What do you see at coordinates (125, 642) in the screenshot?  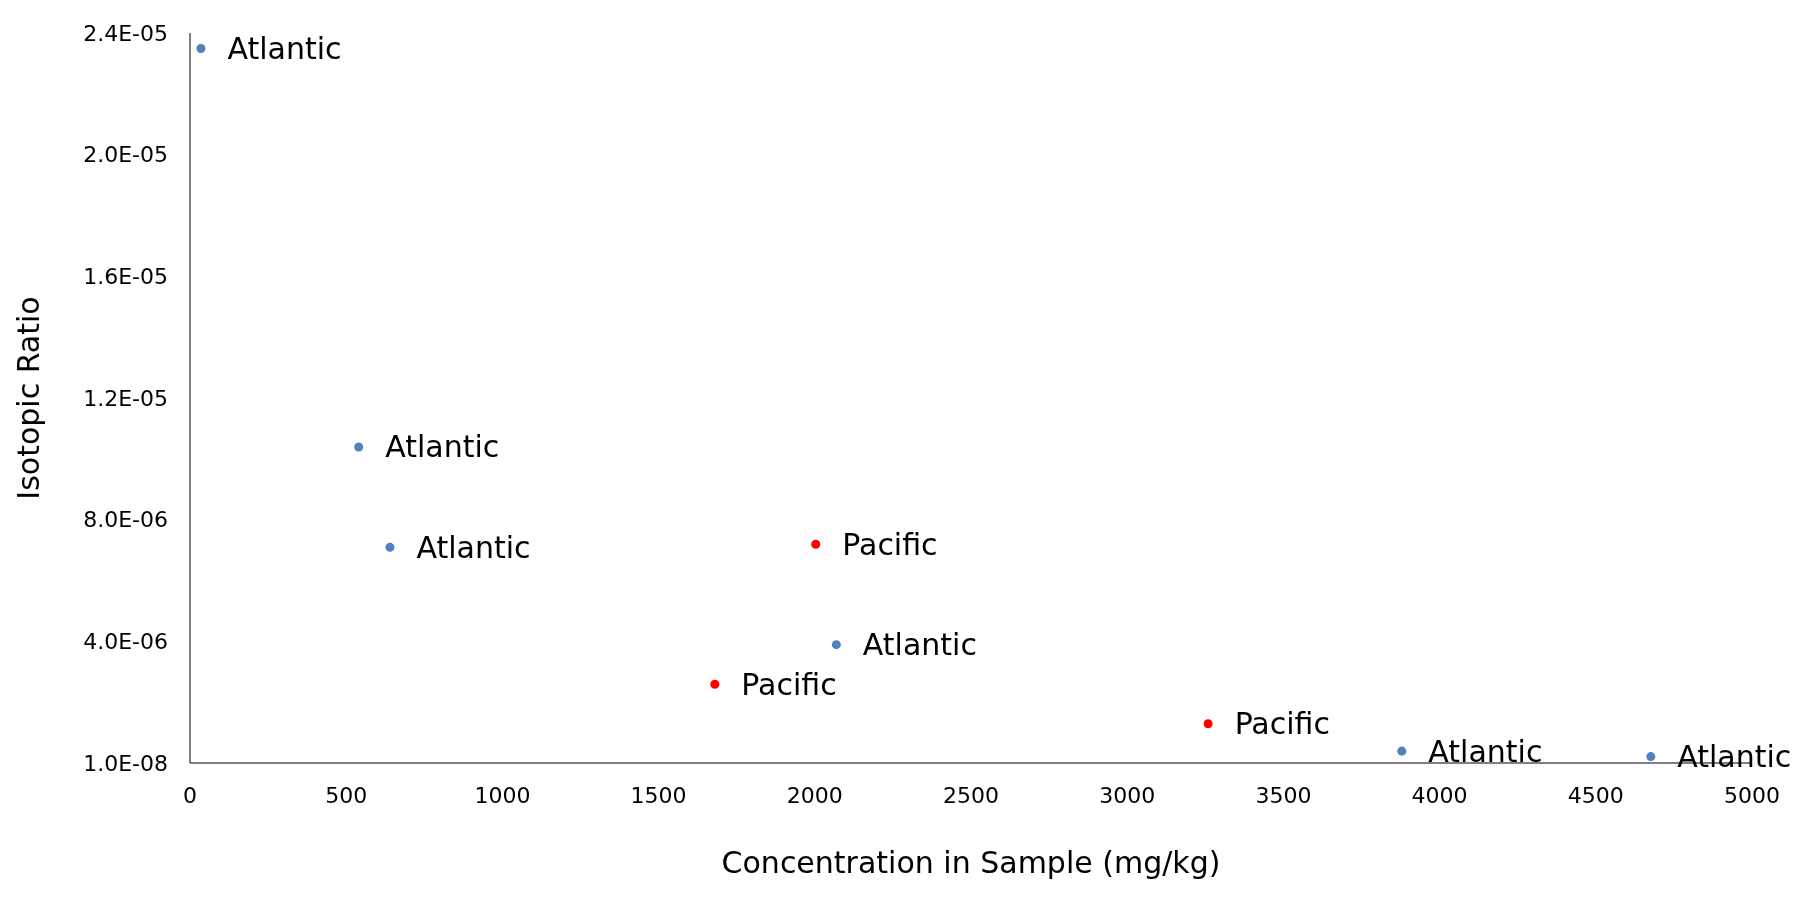 I see `y-tick-label: 4.0E-06` at bounding box center [125, 642].